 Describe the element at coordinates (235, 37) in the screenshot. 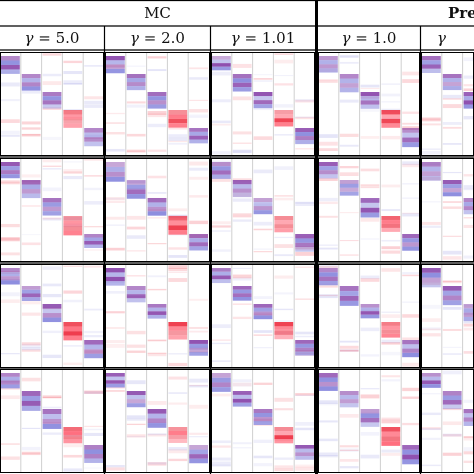

I see `gamma-symbol: γ` at that location.